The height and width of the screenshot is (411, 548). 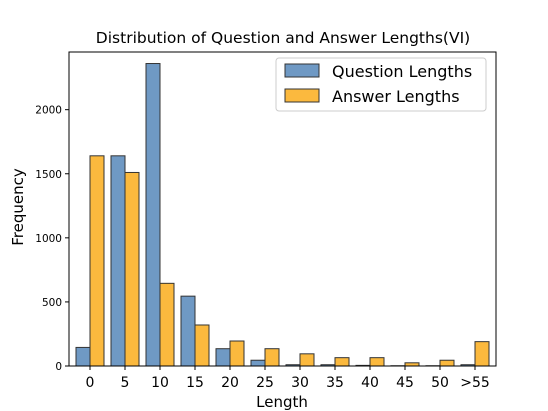 What do you see at coordinates (265, 383) in the screenshot?
I see `x-tick-label: 25` at bounding box center [265, 383].